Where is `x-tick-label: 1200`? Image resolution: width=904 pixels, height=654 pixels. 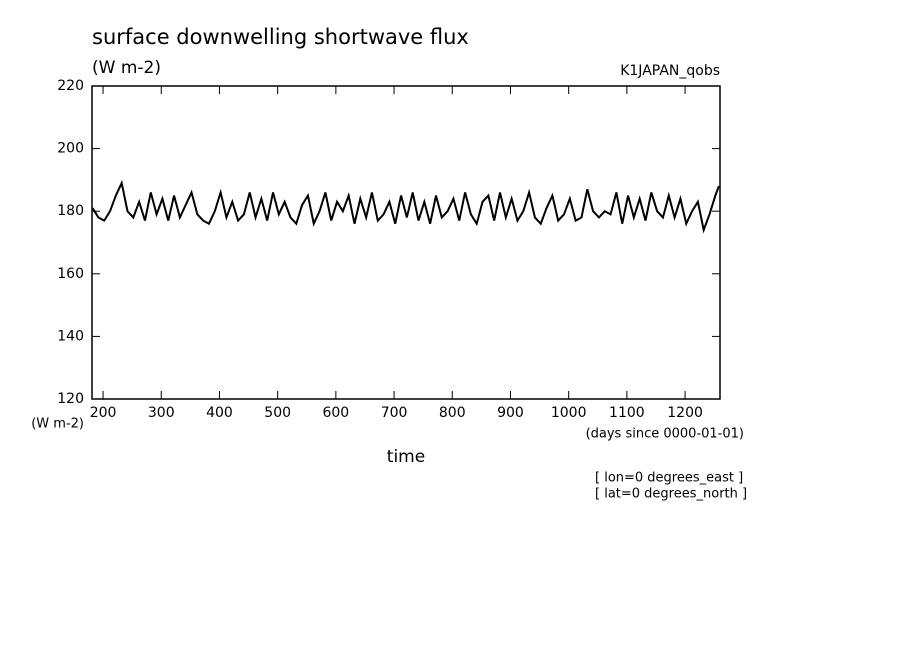 x-tick-label: 1200 is located at coordinates (685, 413).